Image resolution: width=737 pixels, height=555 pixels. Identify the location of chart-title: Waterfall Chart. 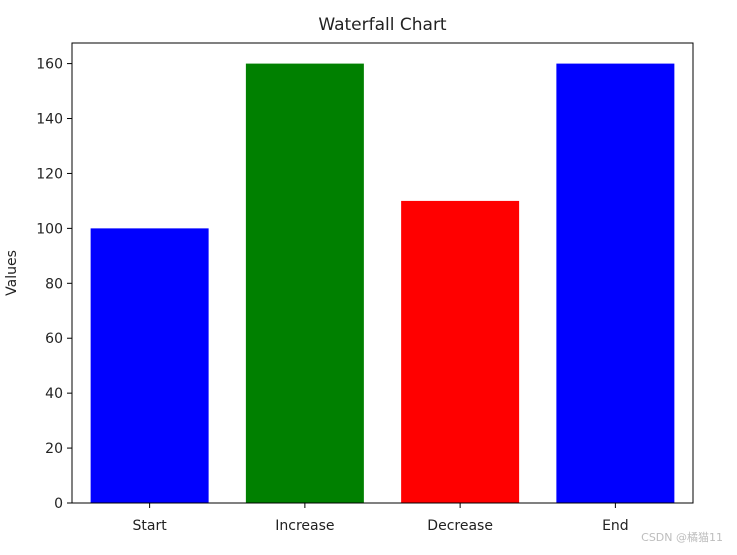
(382, 25).